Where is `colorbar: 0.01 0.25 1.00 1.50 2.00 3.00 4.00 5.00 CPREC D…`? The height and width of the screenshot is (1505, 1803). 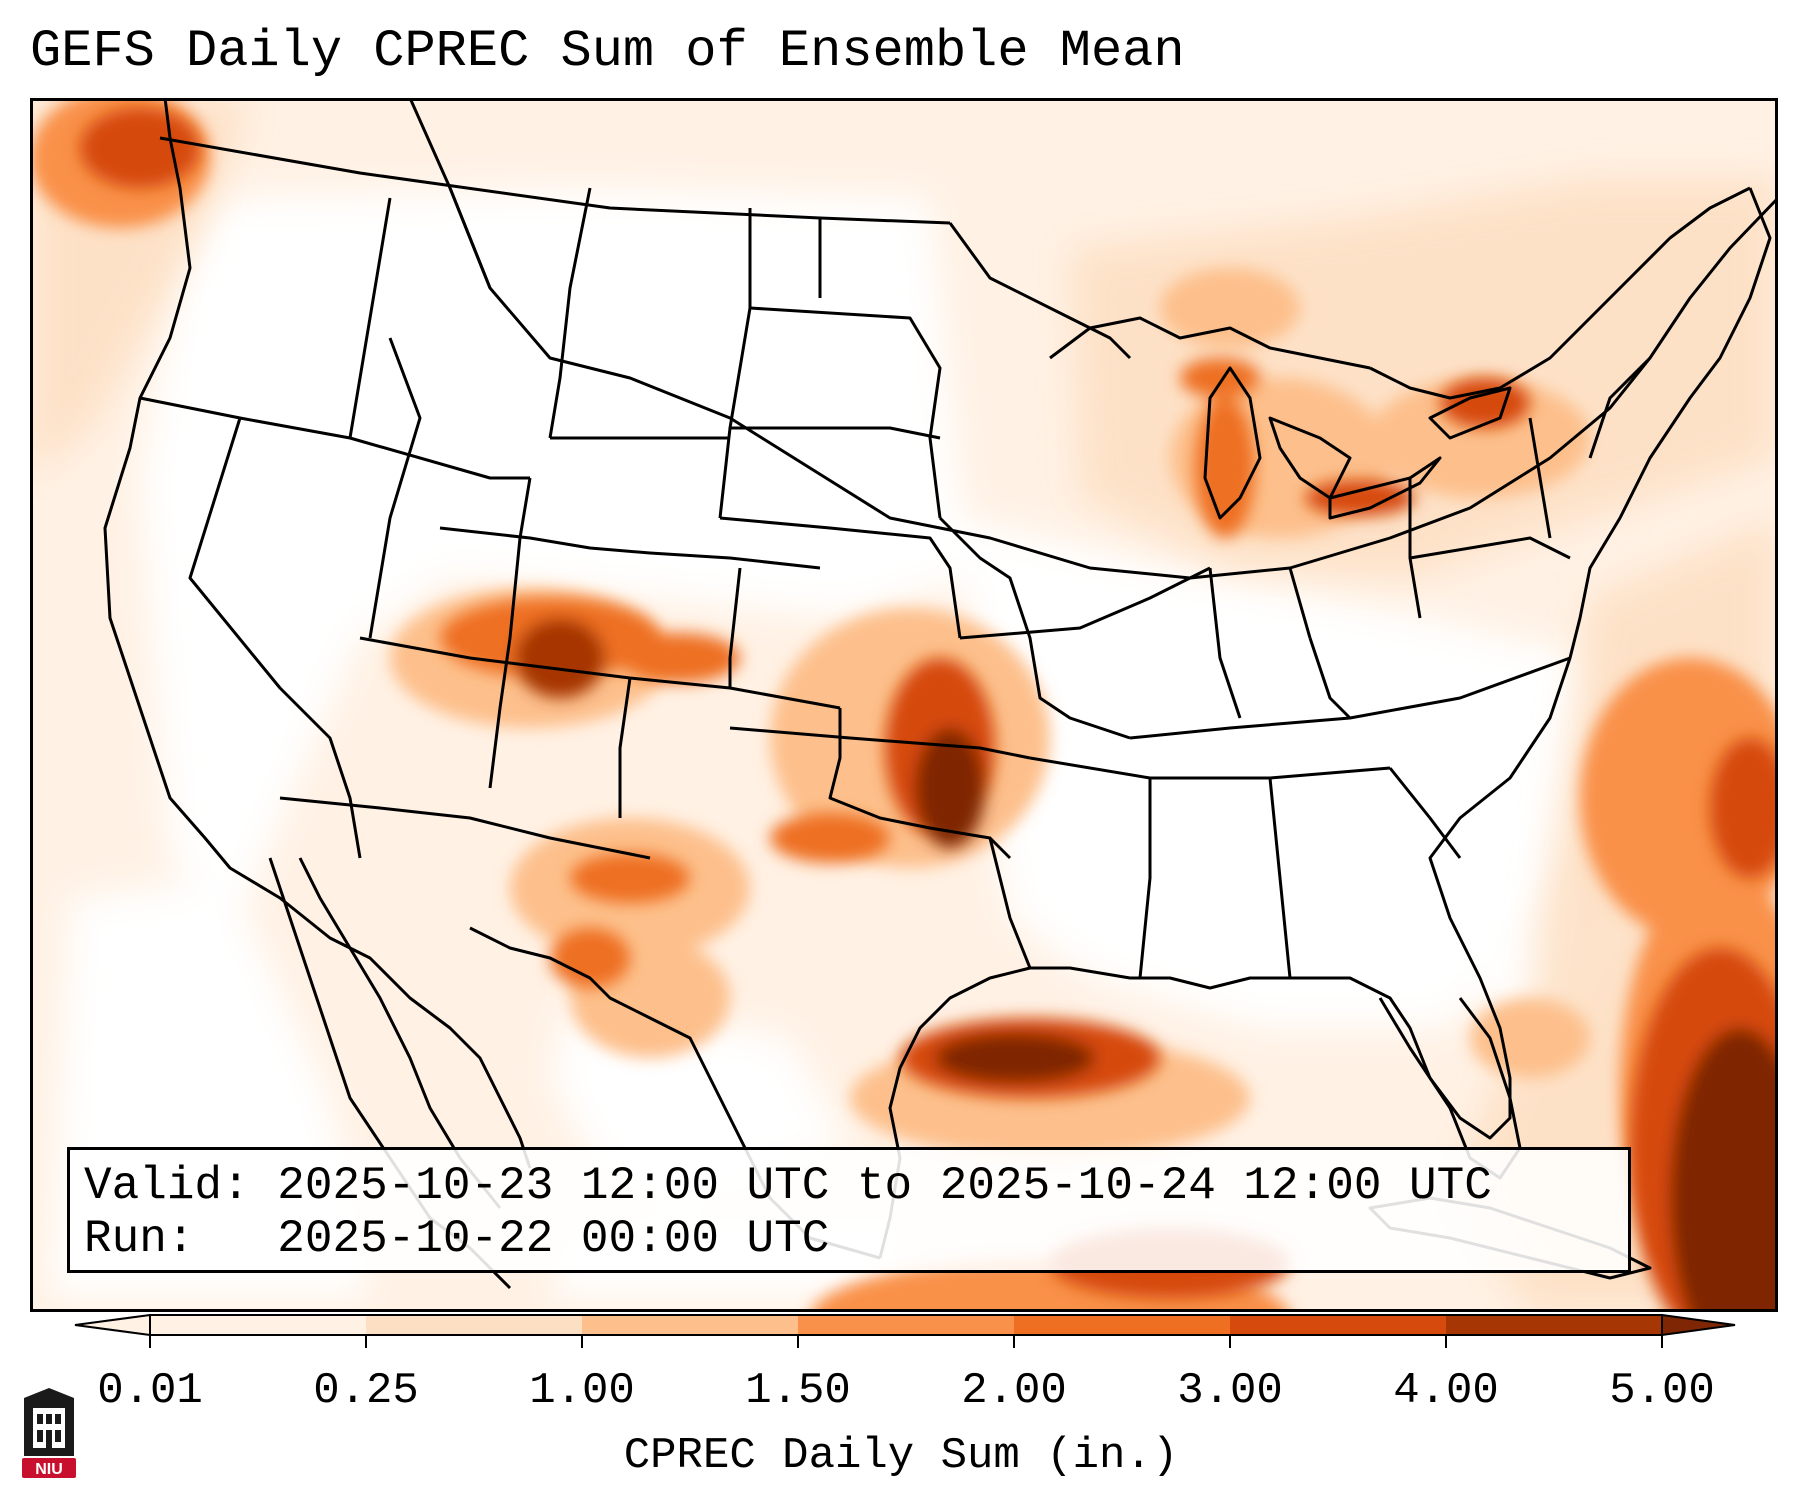 colorbar: 0.01 0.25 1.00 1.50 2.00 3.00 4.00 5.00 CPREC D… is located at coordinates (901, 1405).